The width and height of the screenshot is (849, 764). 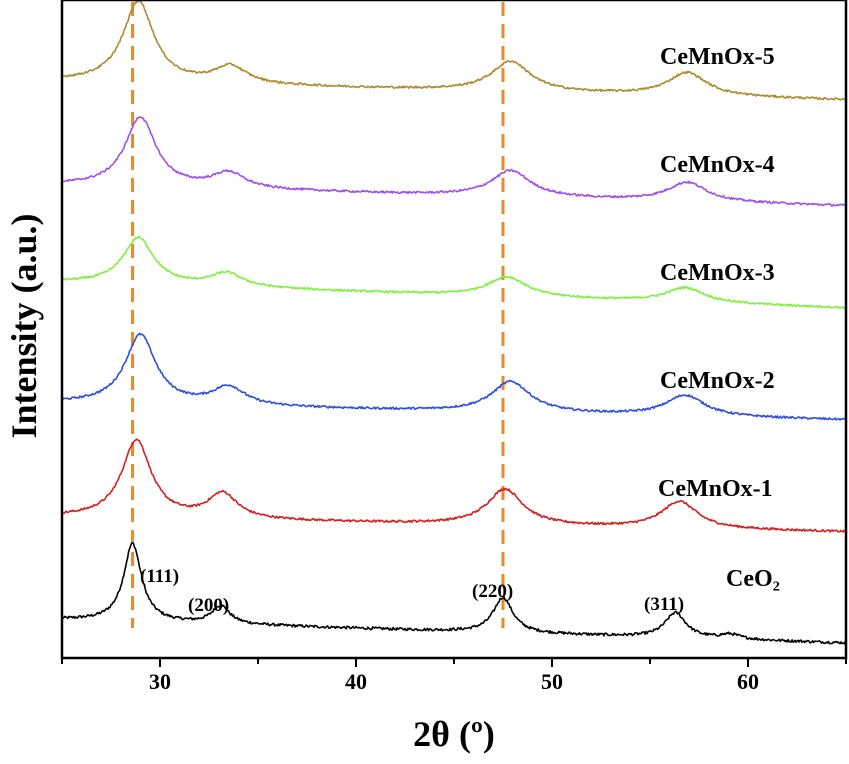 I want to click on x-axis-title: 2θ (º), so click(x=454, y=734).